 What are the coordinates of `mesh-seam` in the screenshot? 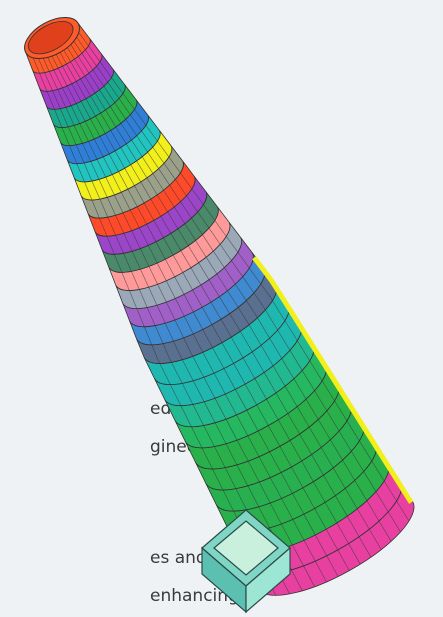 It's located at (333, 380).